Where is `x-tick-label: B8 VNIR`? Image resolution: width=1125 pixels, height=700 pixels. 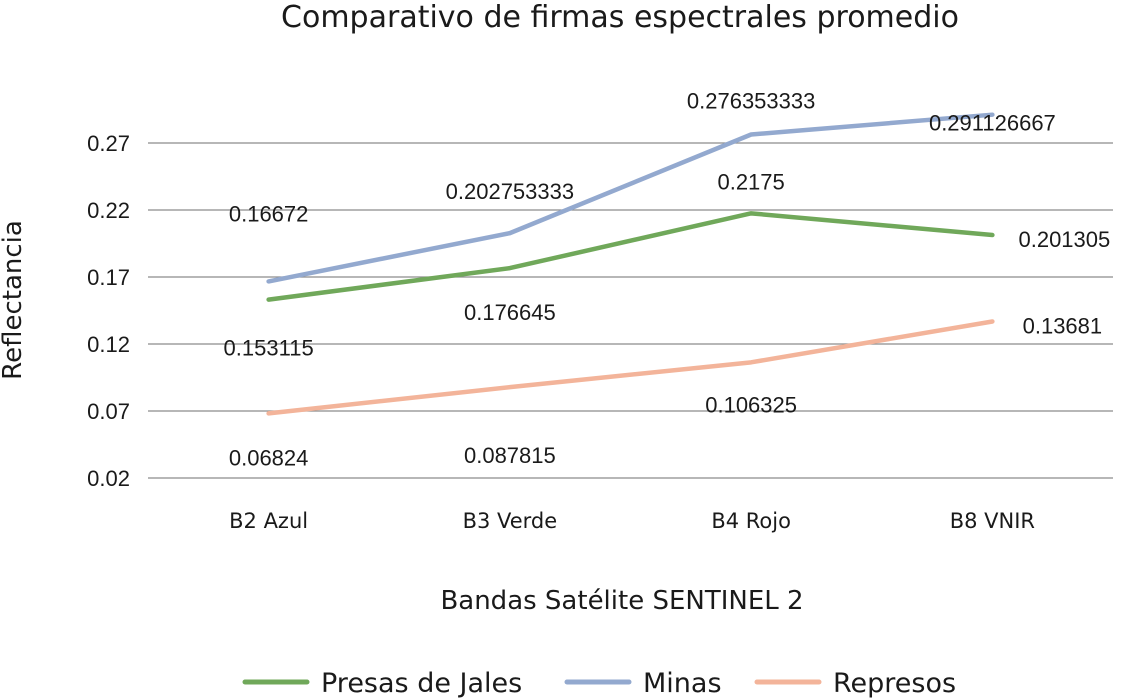
x-tick-label: B8 VNIR is located at coordinates (992, 521).